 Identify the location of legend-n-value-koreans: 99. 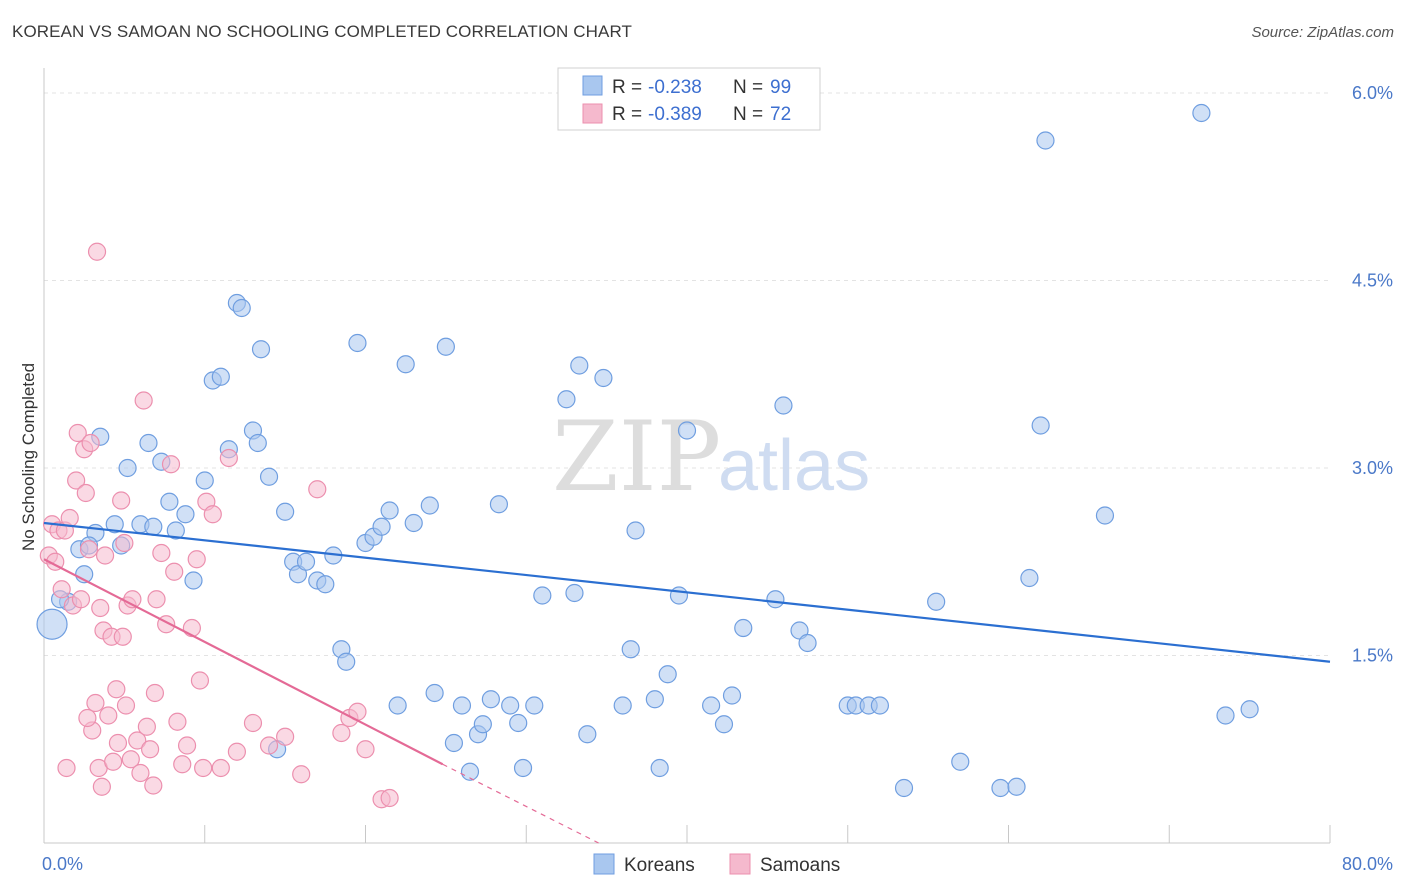
(780, 87).